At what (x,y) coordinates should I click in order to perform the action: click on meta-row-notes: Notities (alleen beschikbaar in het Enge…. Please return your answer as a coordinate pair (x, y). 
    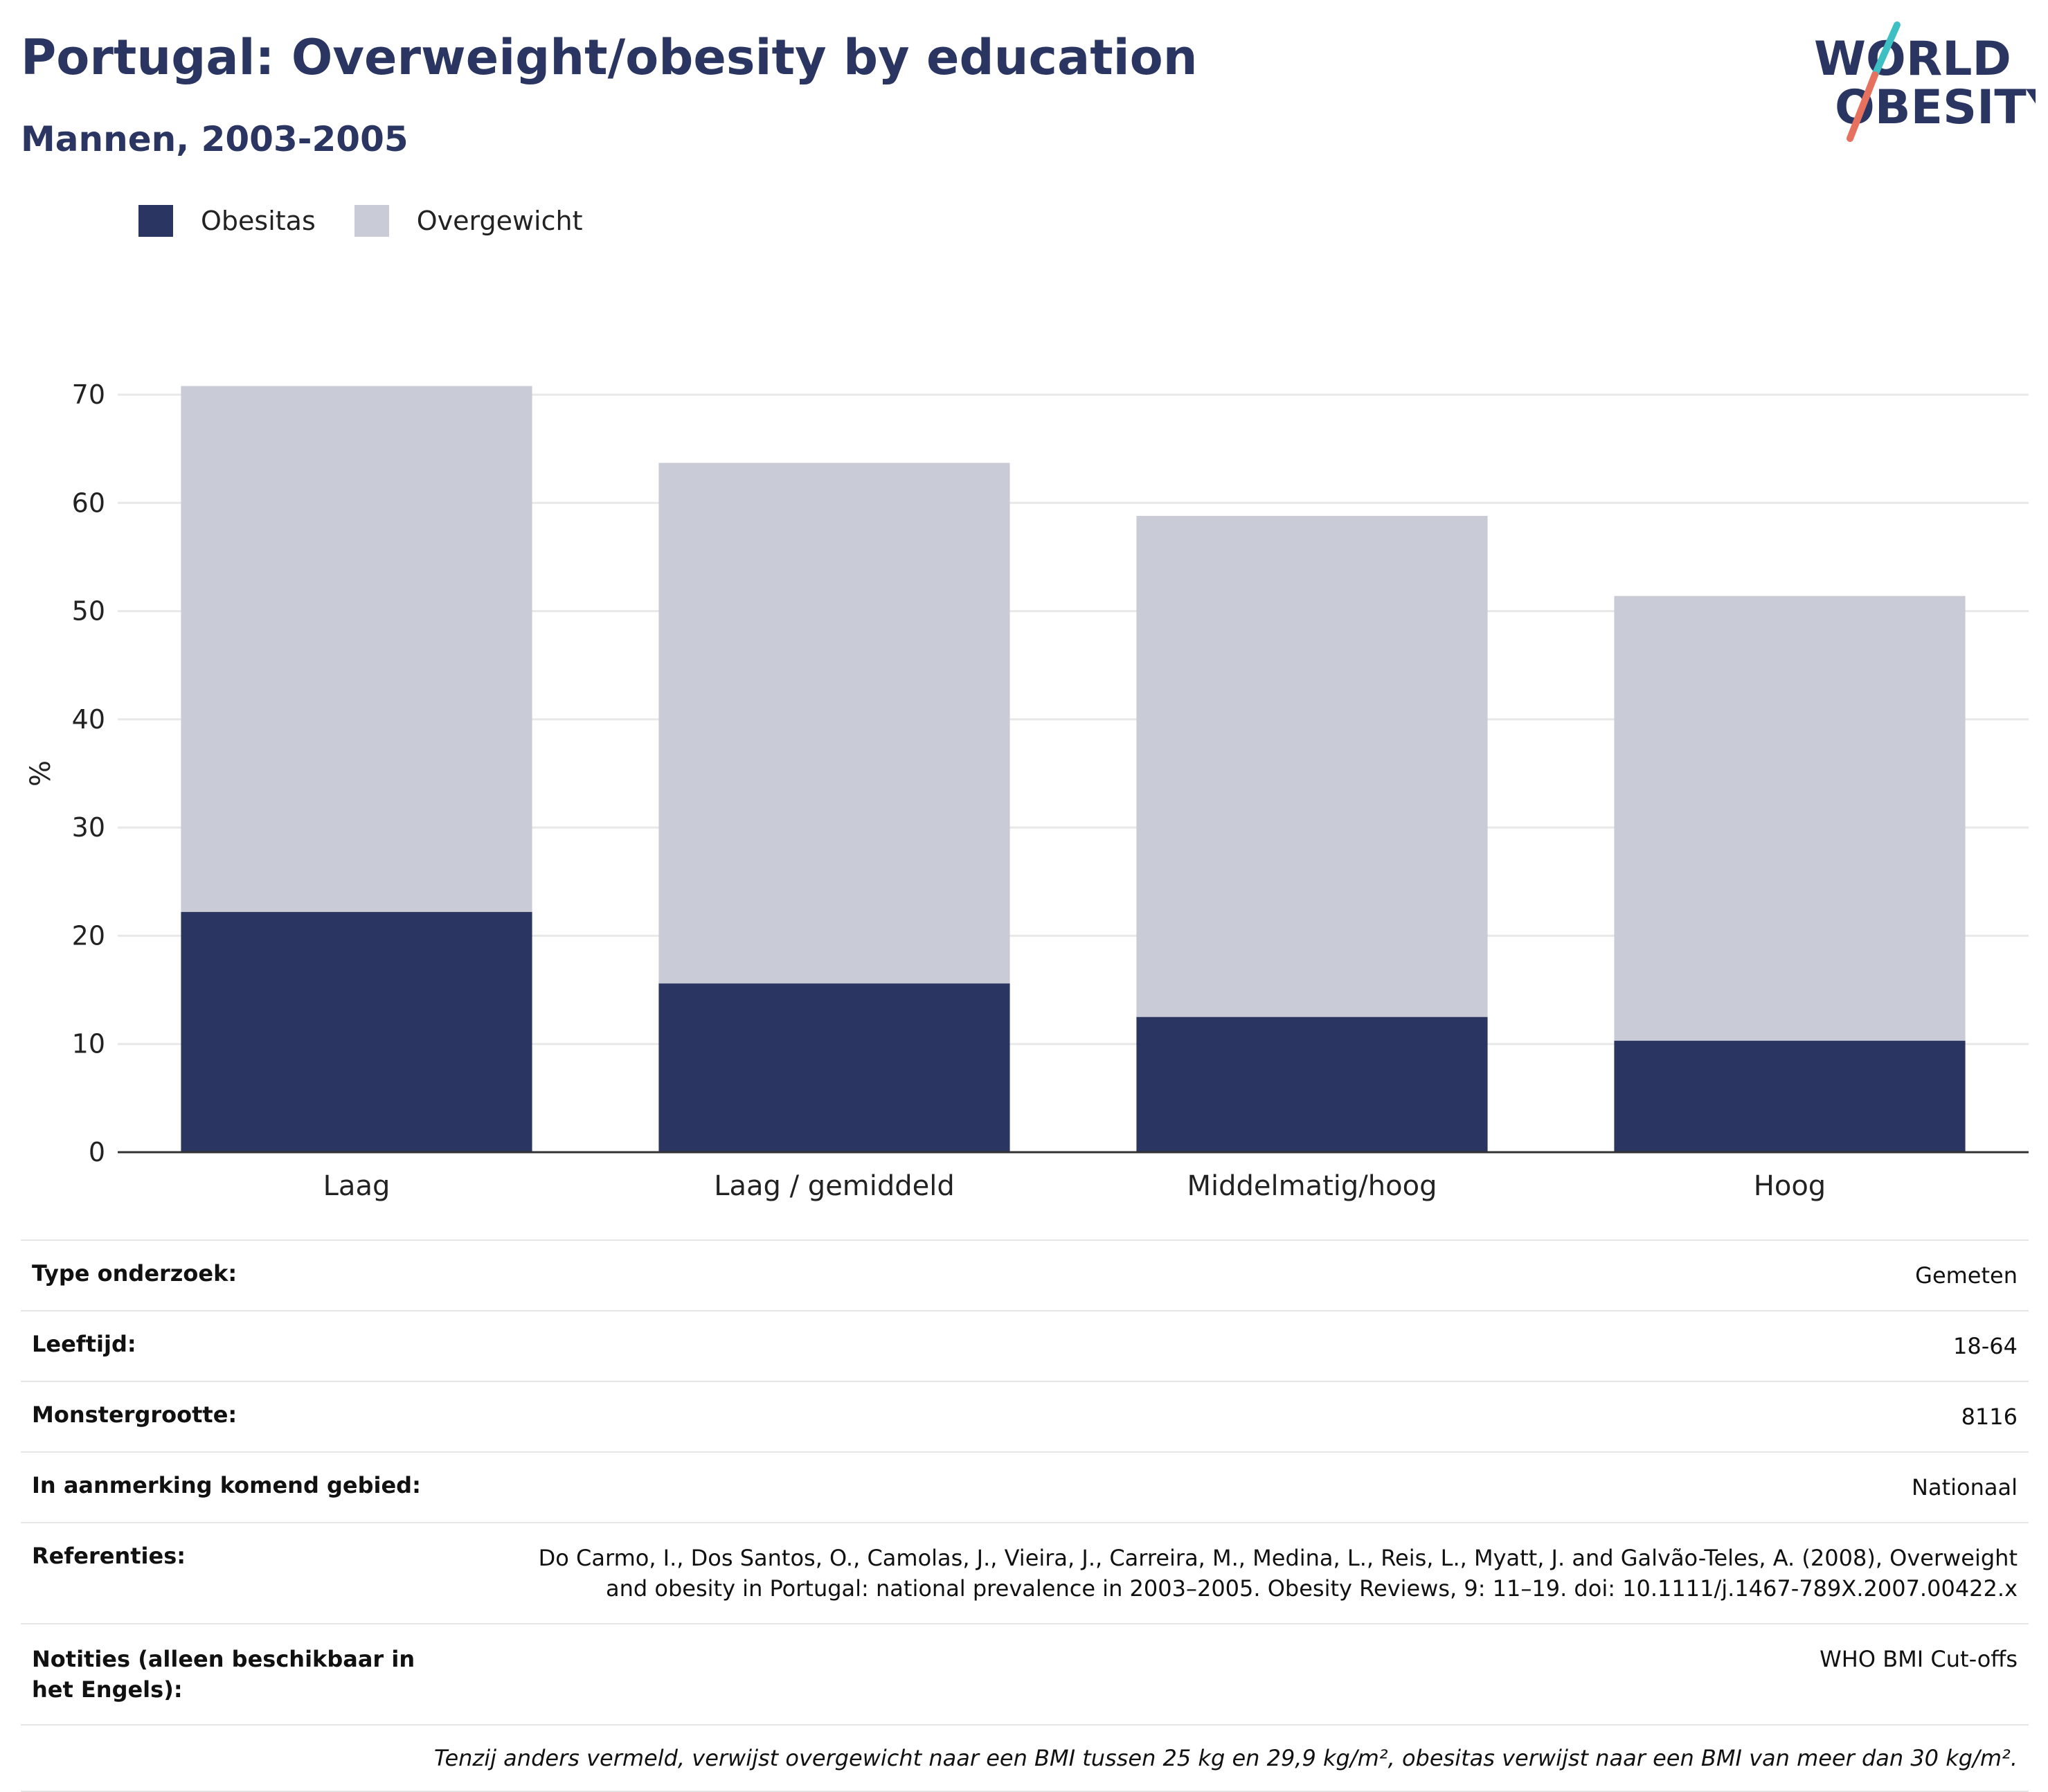
    Looking at the image, I should click on (1025, 1673).